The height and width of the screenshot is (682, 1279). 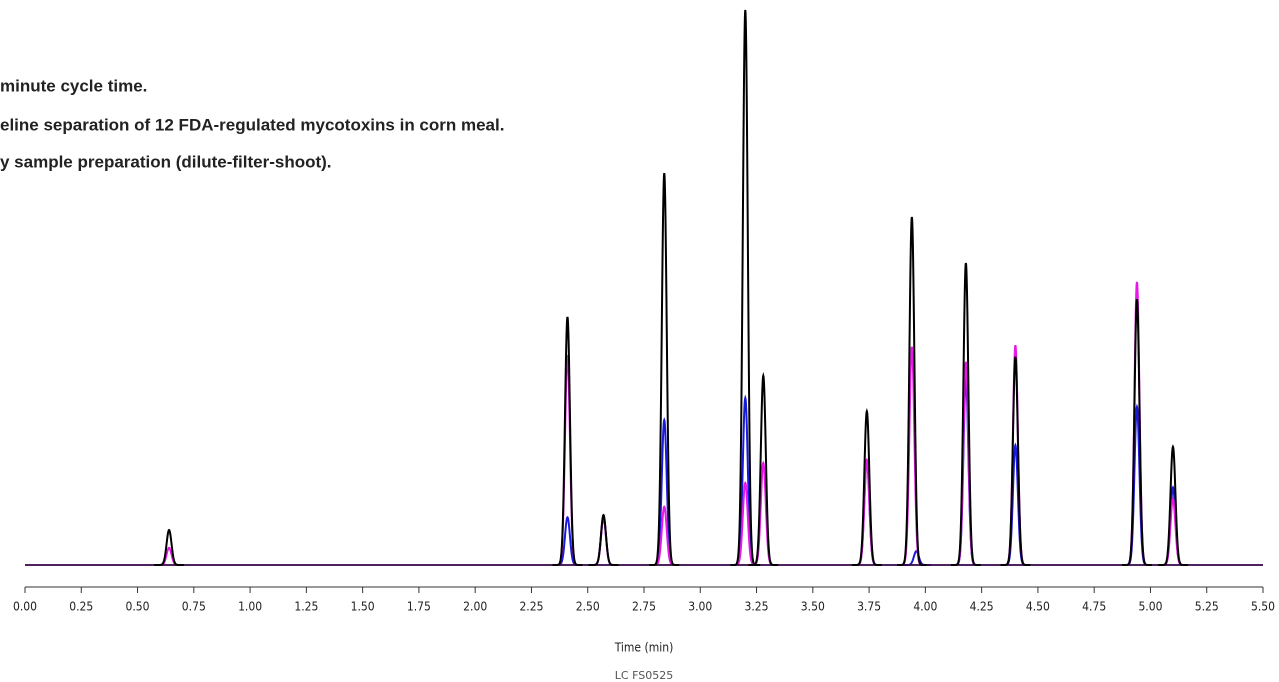 What do you see at coordinates (700, 607) in the screenshot?
I see `x-tick-label: 3.00` at bounding box center [700, 607].